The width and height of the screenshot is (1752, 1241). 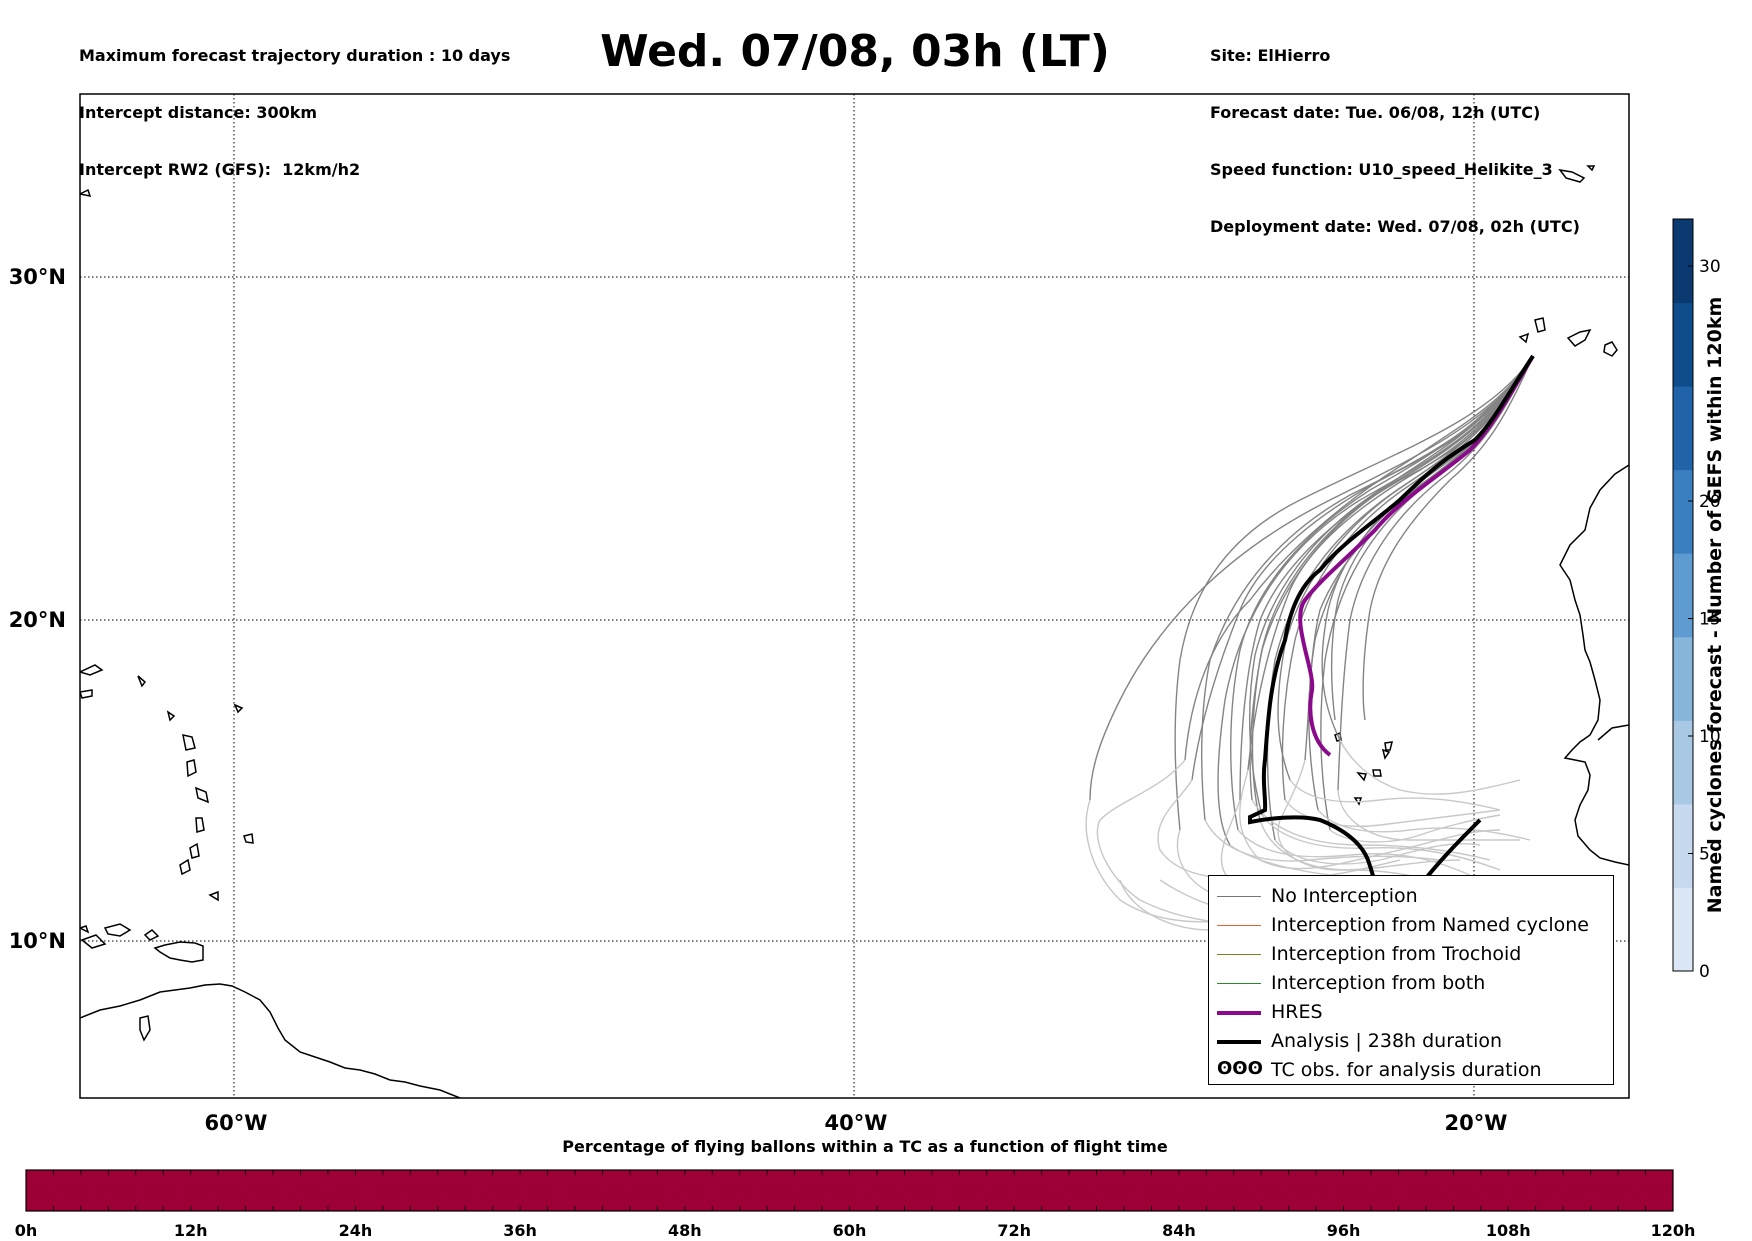 What do you see at coordinates (1508, 1230) in the screenshot?
I see `bar-tick-label: 108h` at bounding box center [1508, 1230].